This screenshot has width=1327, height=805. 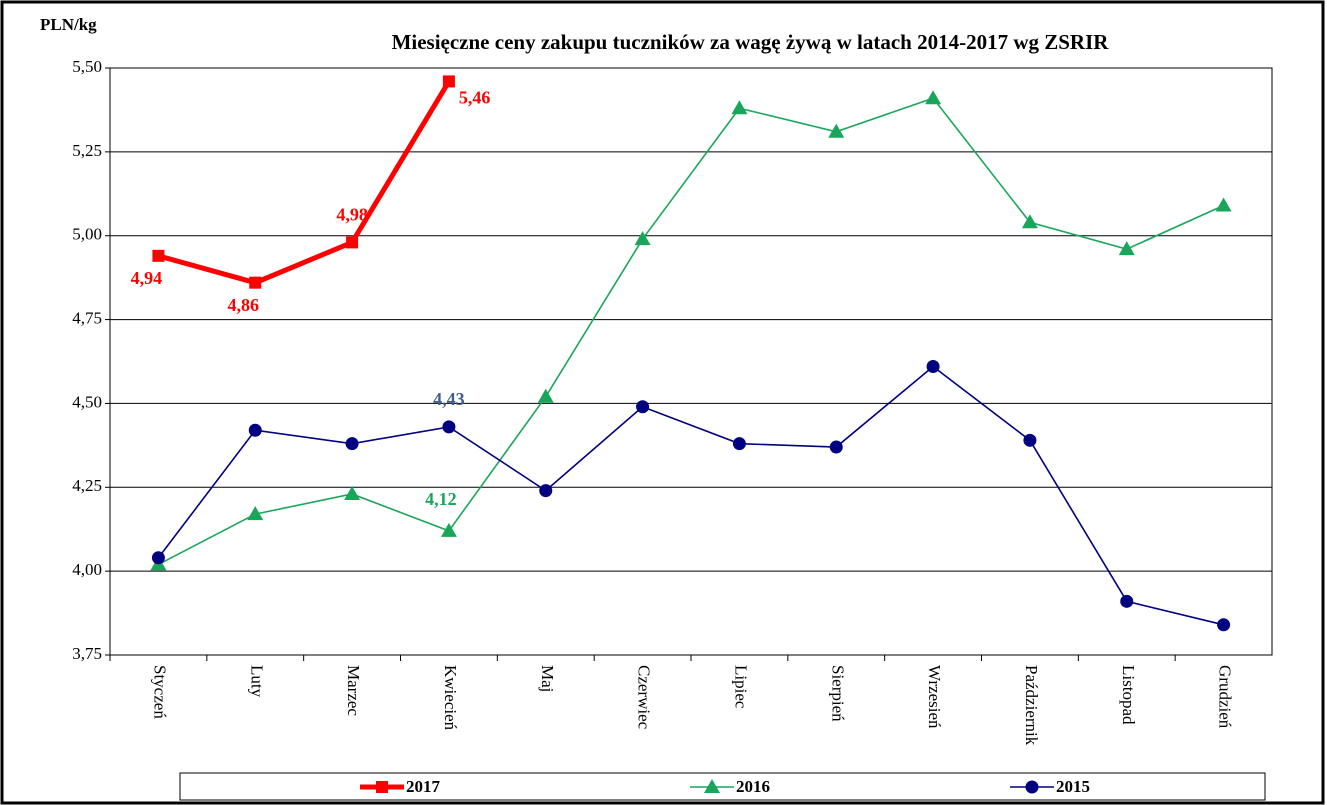 I want to click on y-axis-label: PLN/kg, so click(x=68, y=24).